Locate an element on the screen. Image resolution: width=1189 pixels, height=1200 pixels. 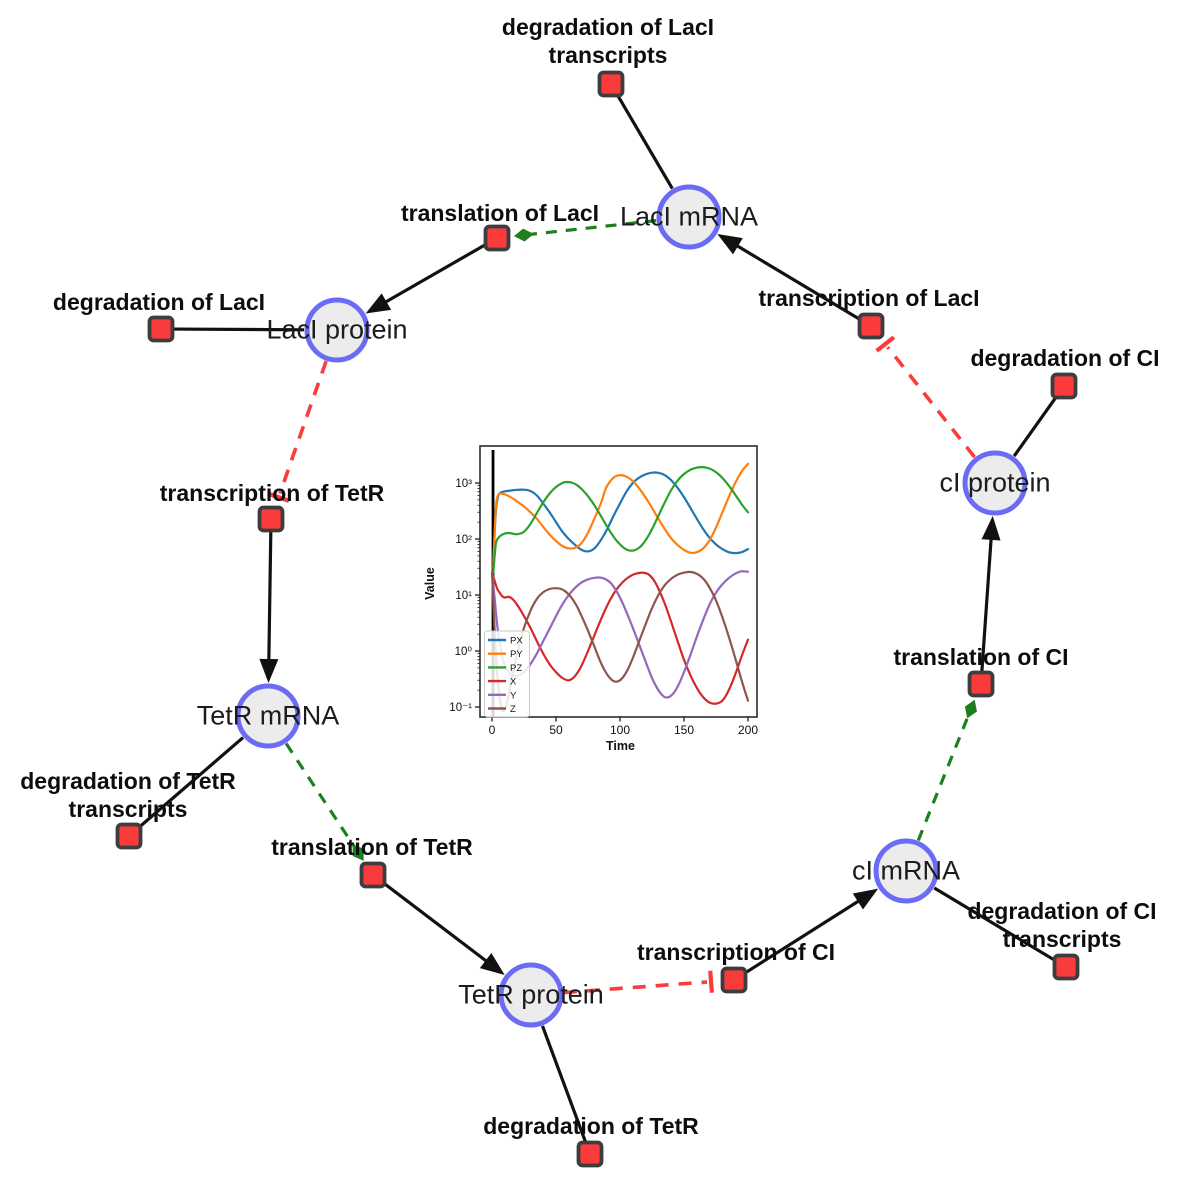
edge-production-translation-tetr-to-tetr-protein is located at coordinates (437, 924).